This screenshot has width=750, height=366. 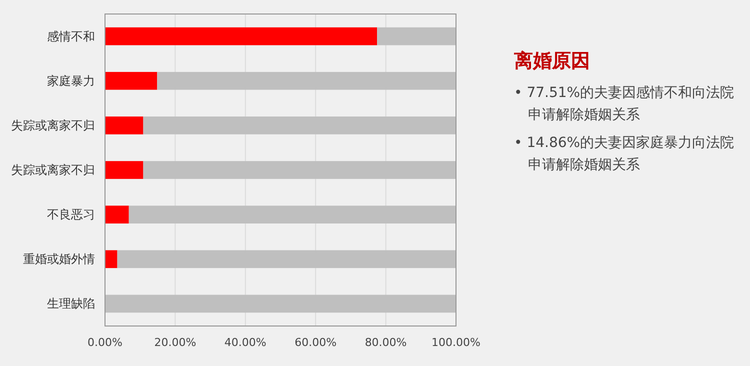 What do you see at coordinates (625, 154) in the screenshot?
I see `text: • 14.86%的夫妻因家庭暴力向法院申请解除婚姻关系` at bounding box center [625, 154].